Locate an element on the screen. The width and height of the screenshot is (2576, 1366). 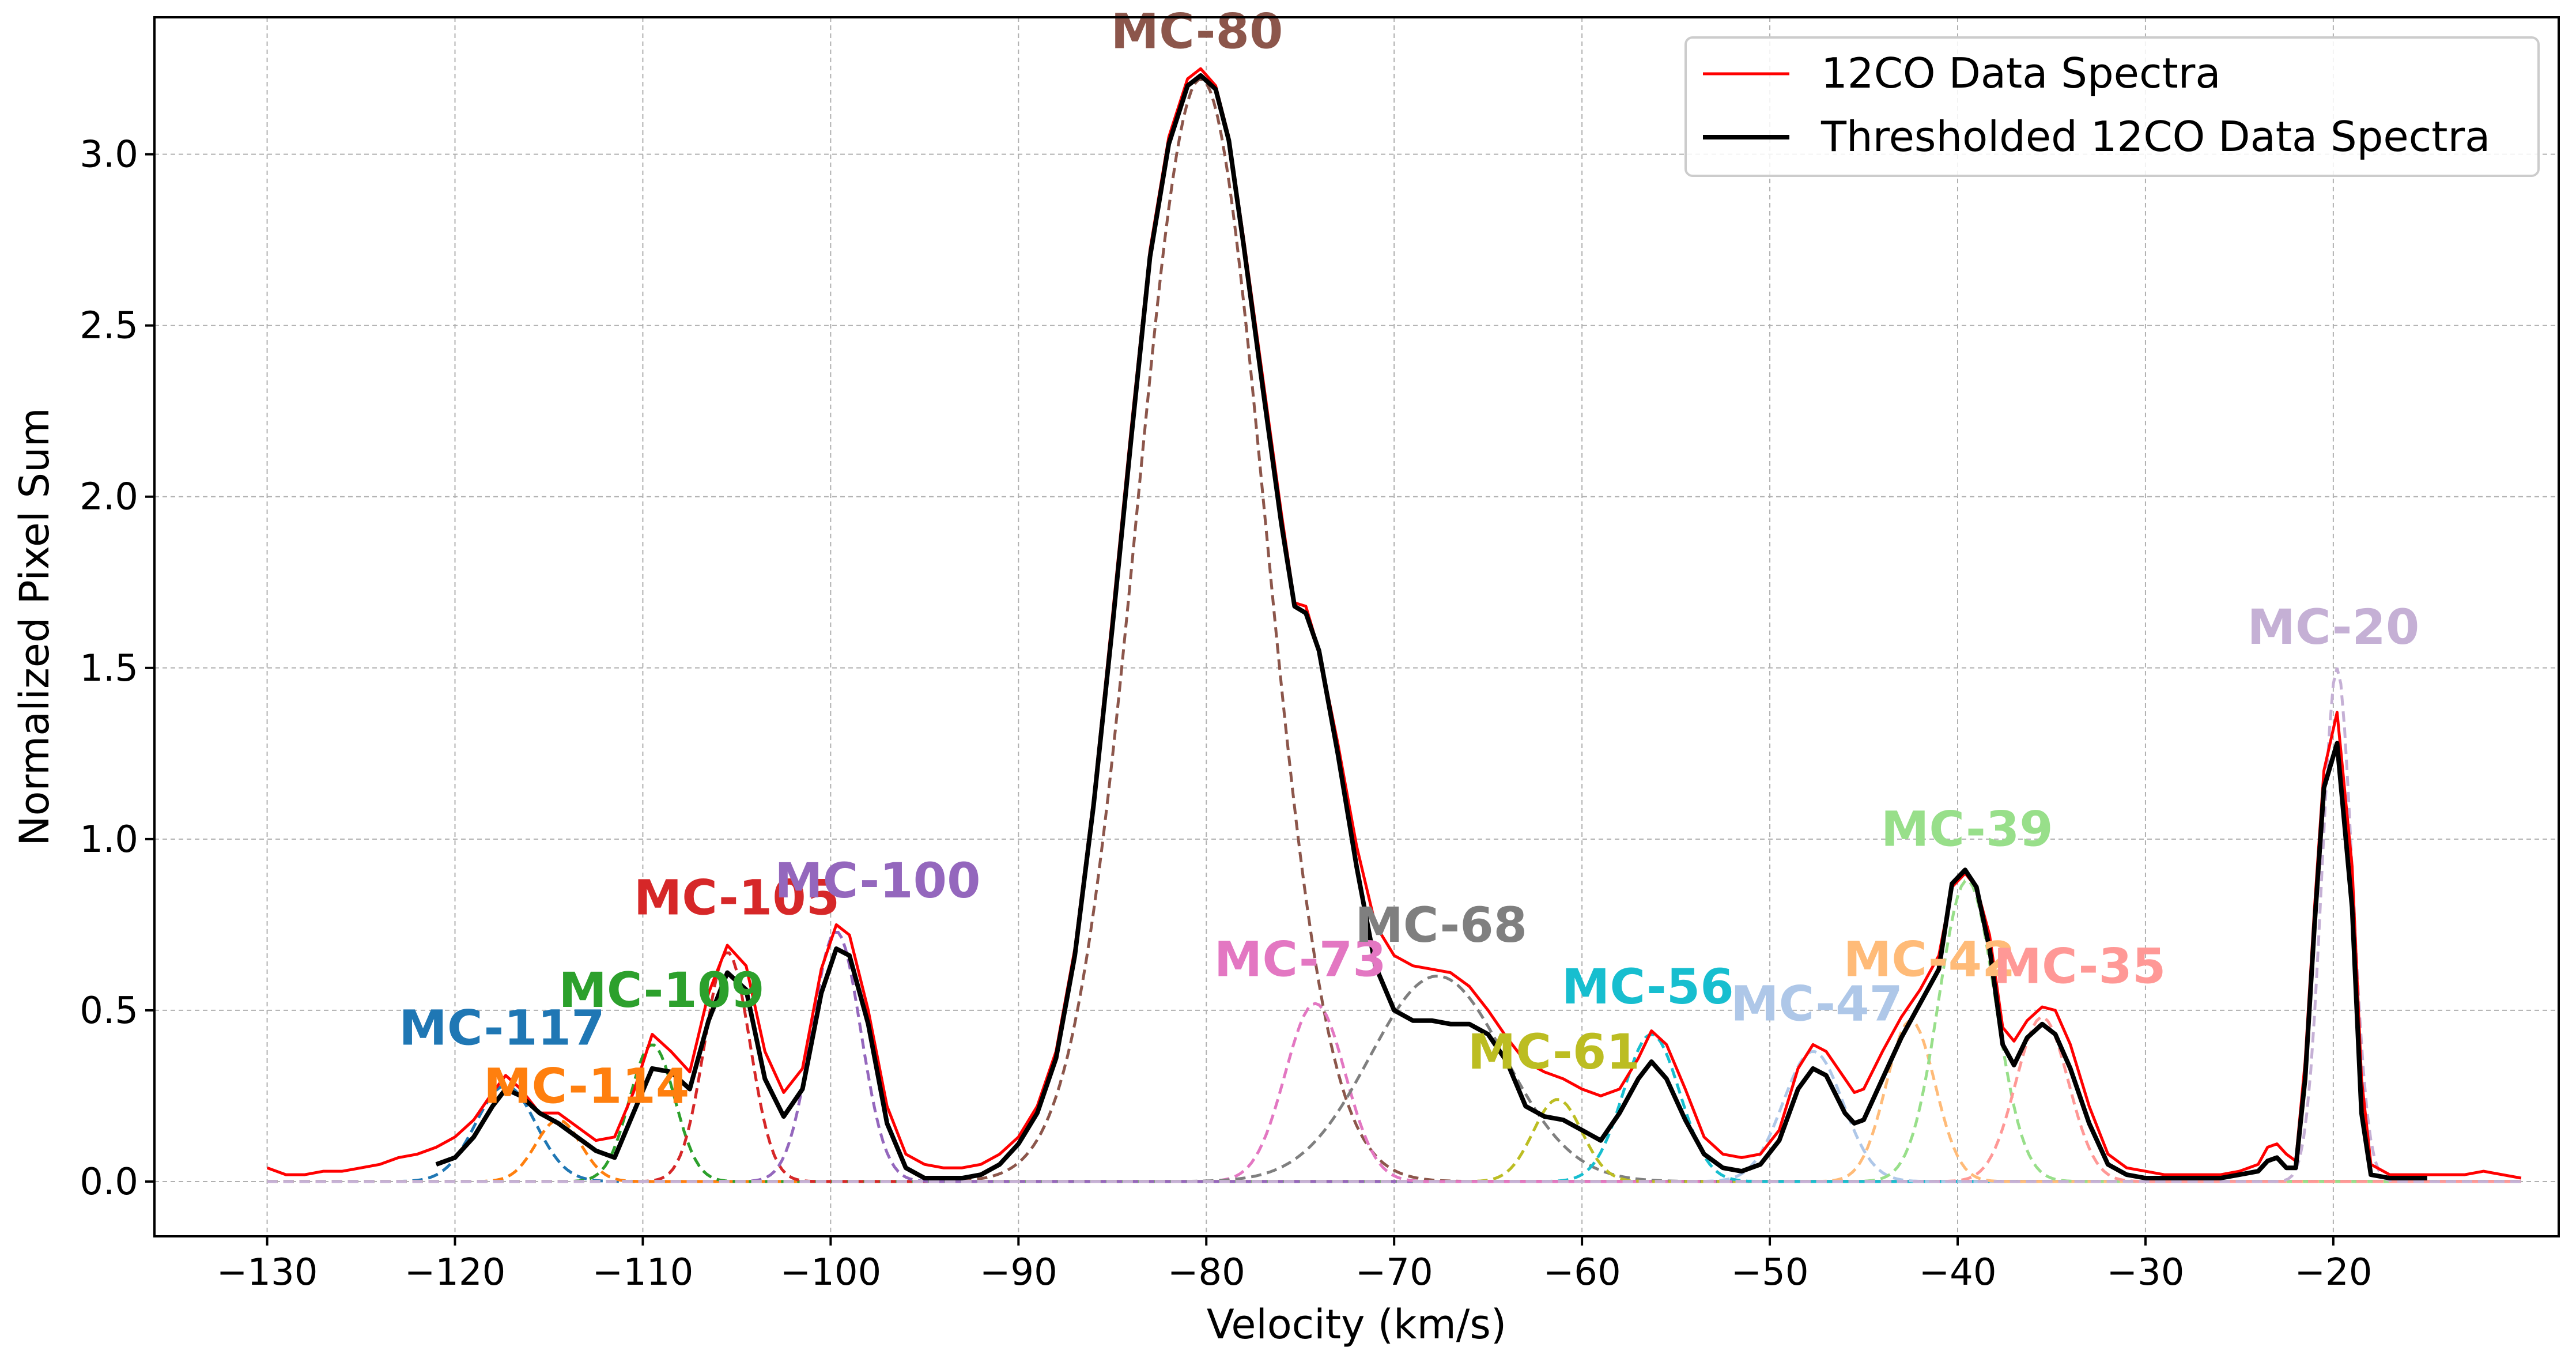
component-label-mc-109: MC-109 is located at coordinates (661, 990).